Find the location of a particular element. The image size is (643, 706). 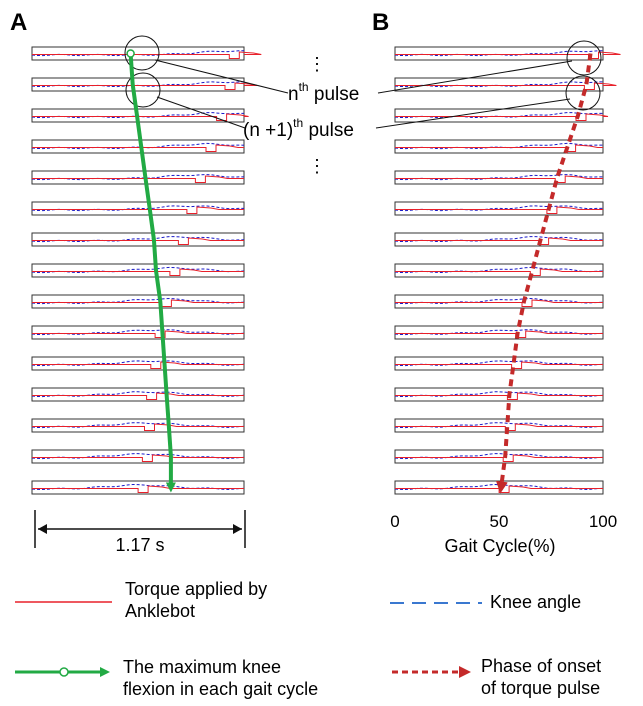

legend-knee-label: Knee angle is located at coordinates (535, 602).